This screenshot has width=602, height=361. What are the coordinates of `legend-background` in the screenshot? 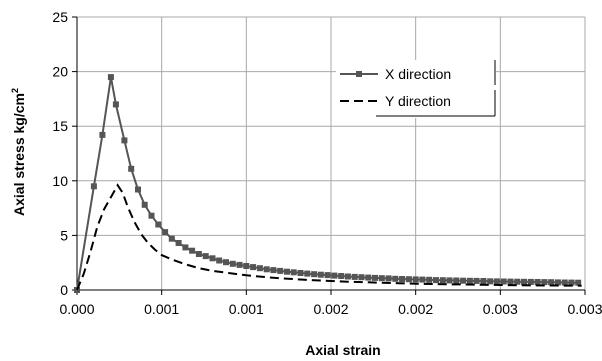 It's located at (416, 89).